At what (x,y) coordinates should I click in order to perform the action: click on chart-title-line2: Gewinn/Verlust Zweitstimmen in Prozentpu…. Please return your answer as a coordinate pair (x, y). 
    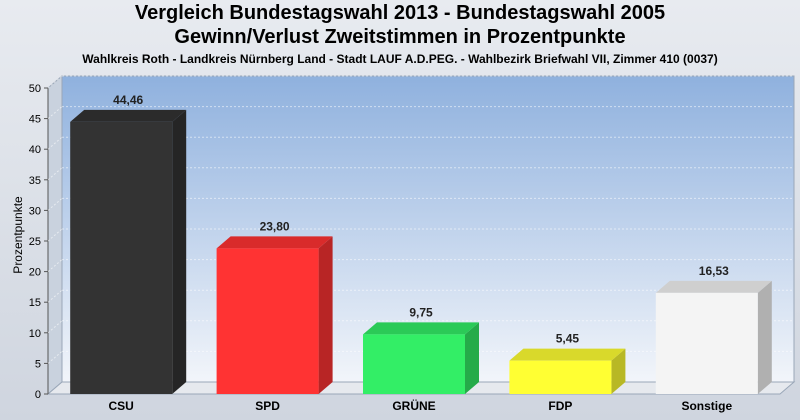
    Looking at the image, I should click on (400, 37).